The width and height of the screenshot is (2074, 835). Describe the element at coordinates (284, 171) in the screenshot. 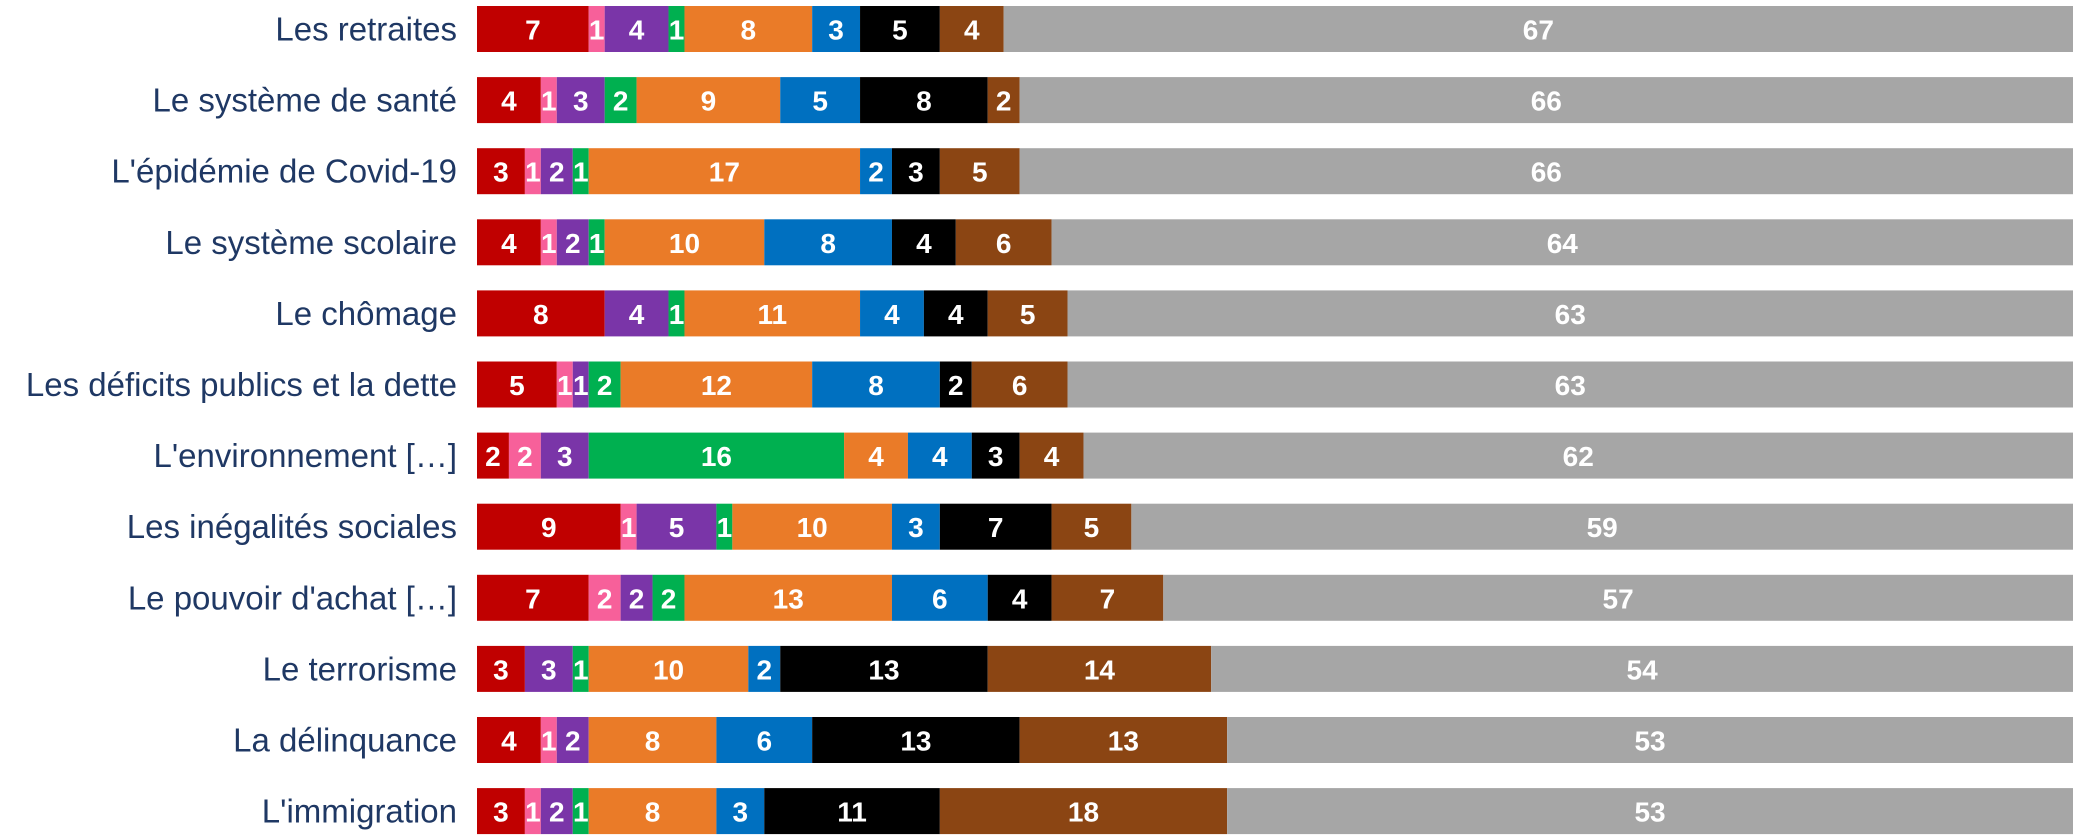

I see `category-label: L'épidémie de Covid-19` at that location.